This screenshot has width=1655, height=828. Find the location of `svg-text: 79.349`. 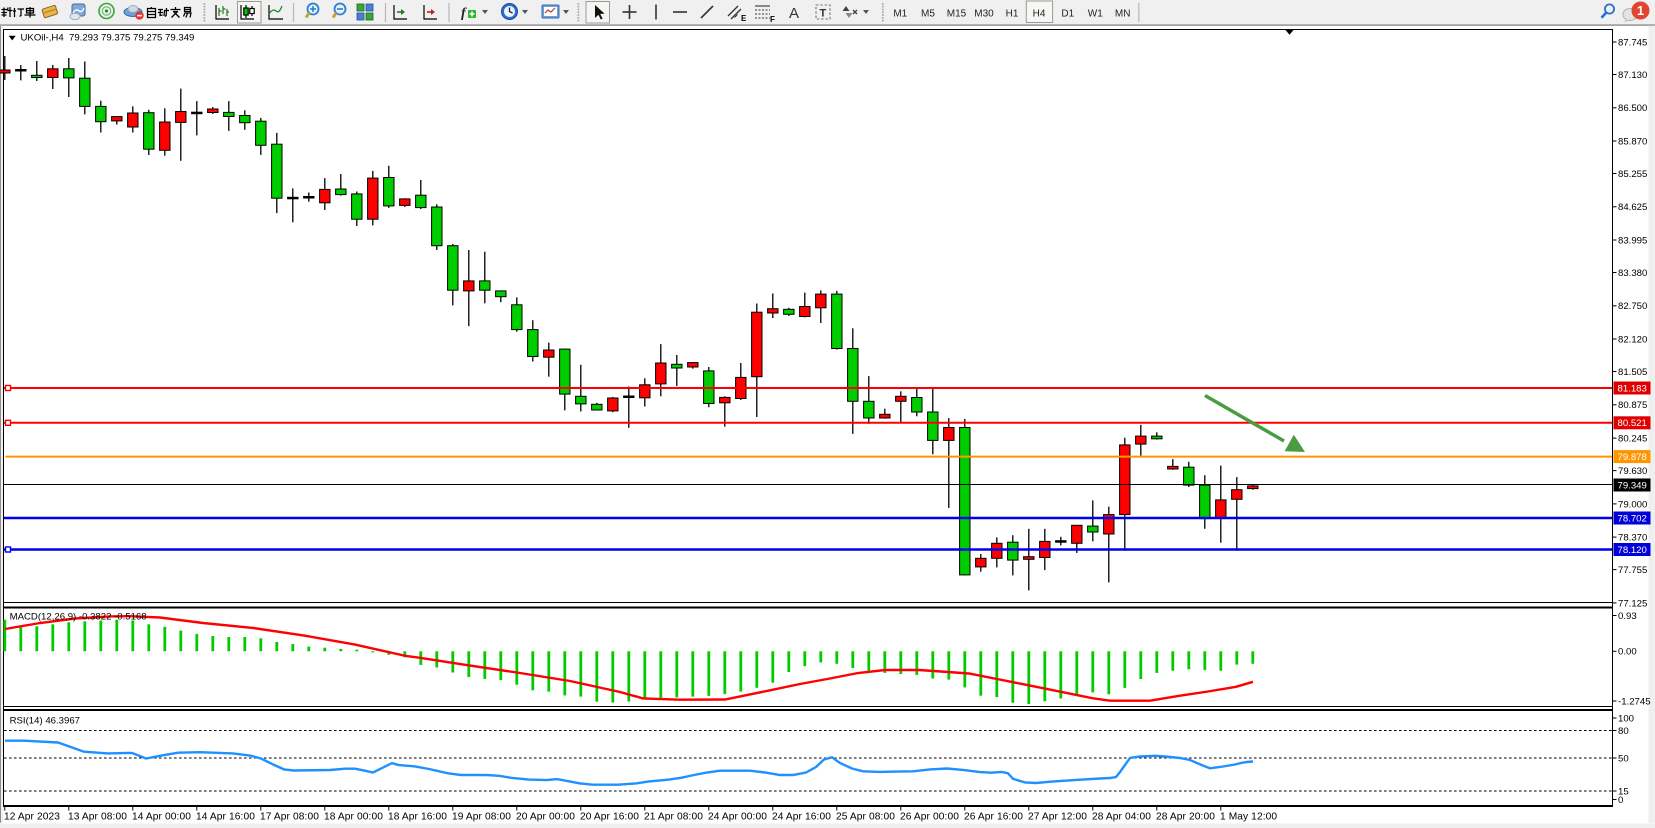

svg-text: 79.349 is located at coordinates (1632, 485).